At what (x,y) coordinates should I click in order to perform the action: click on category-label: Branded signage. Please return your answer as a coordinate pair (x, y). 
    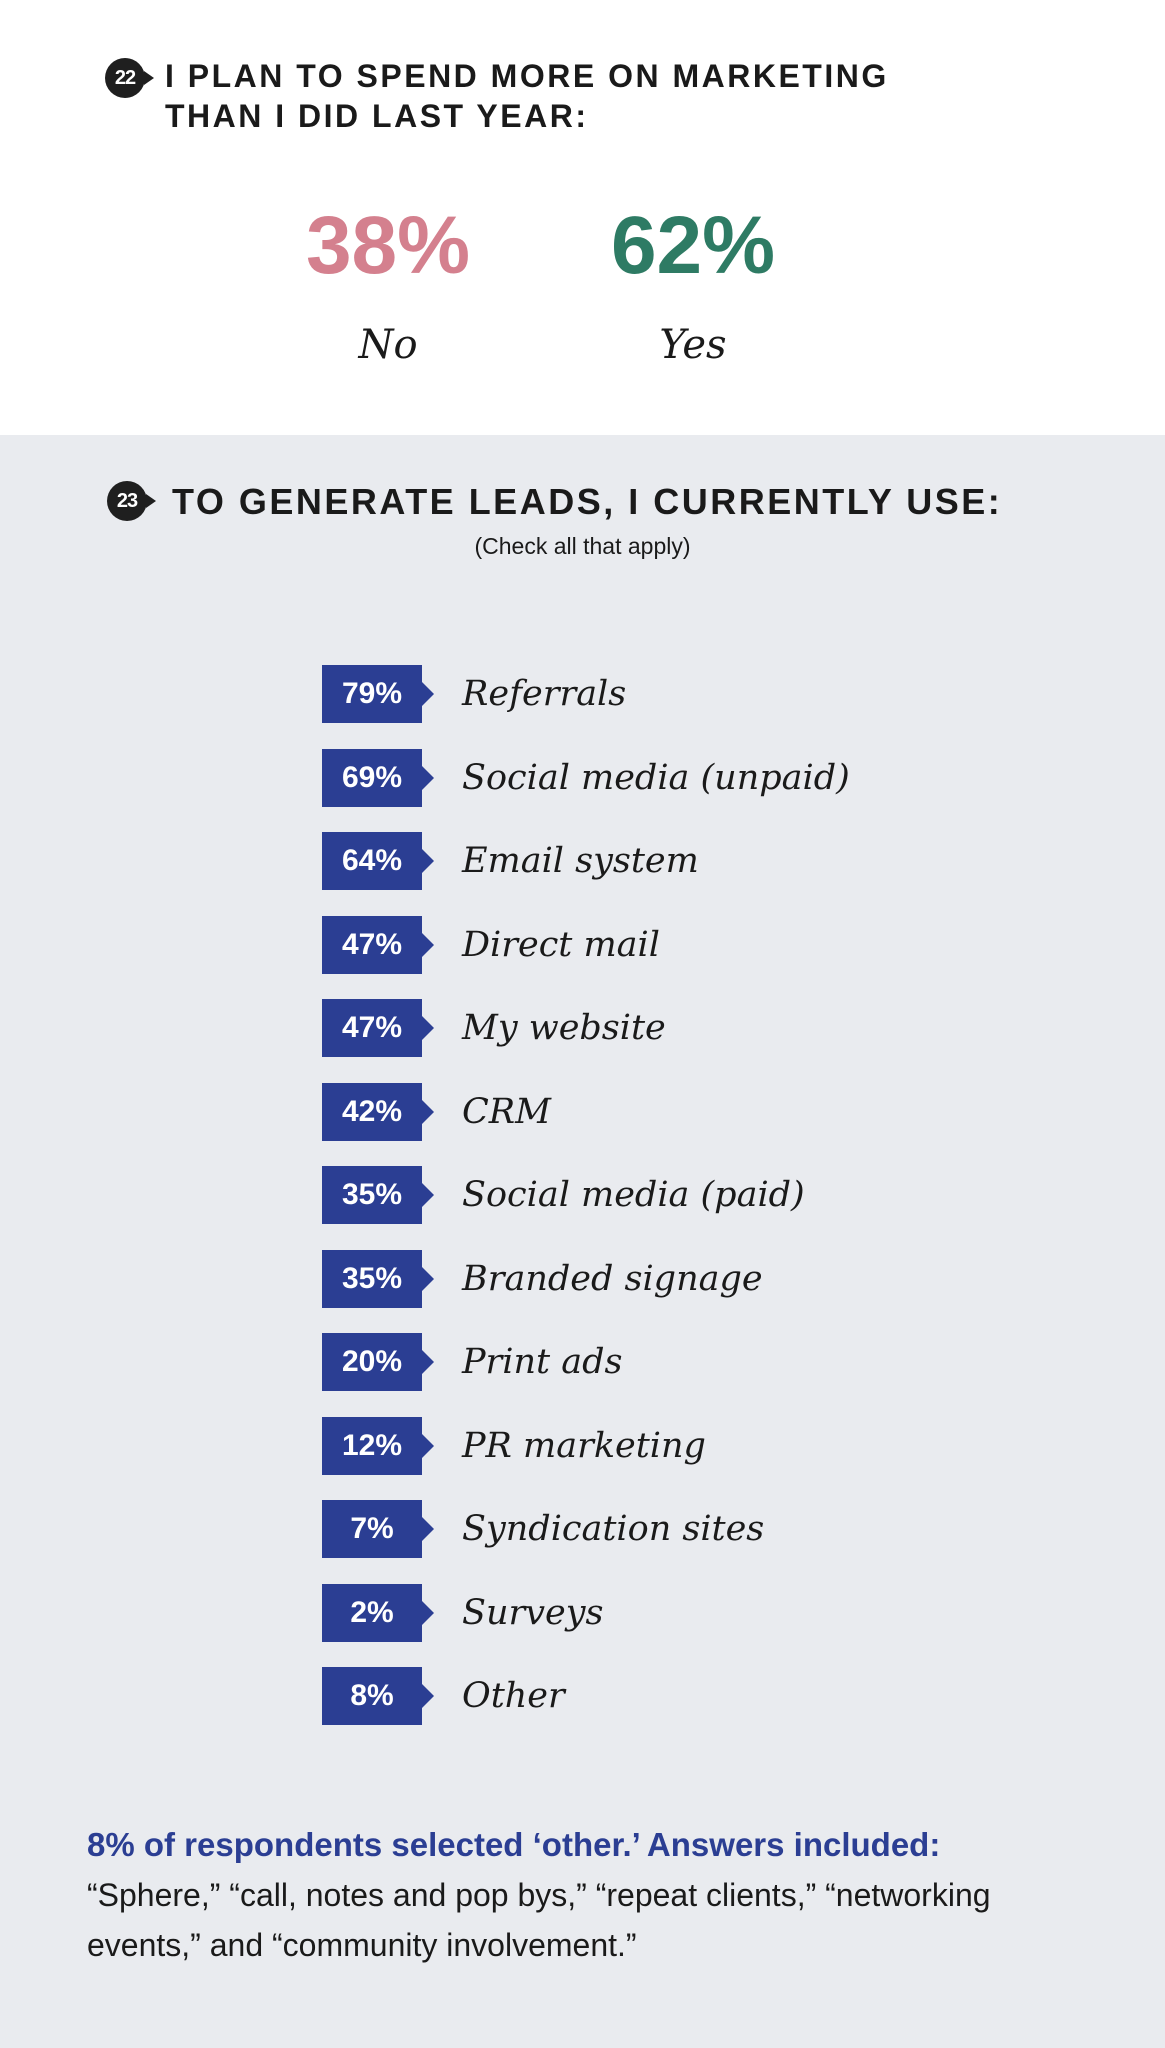
    Looking at the image, I should click on (612, 1279).